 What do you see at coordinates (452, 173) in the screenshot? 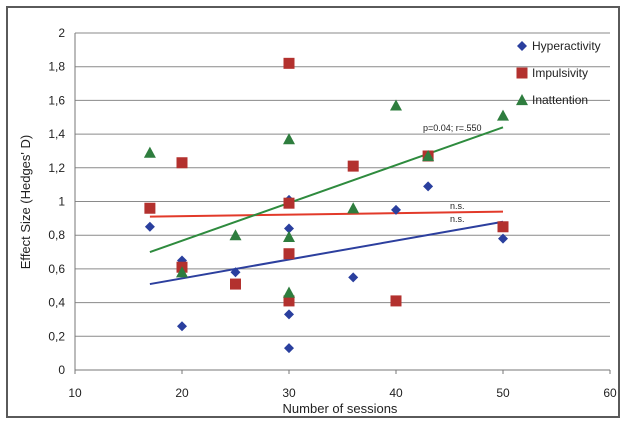
I see `trend-annotations: n.s. n.s. p=0.04; r=.550` at bounding box center [452, 173].